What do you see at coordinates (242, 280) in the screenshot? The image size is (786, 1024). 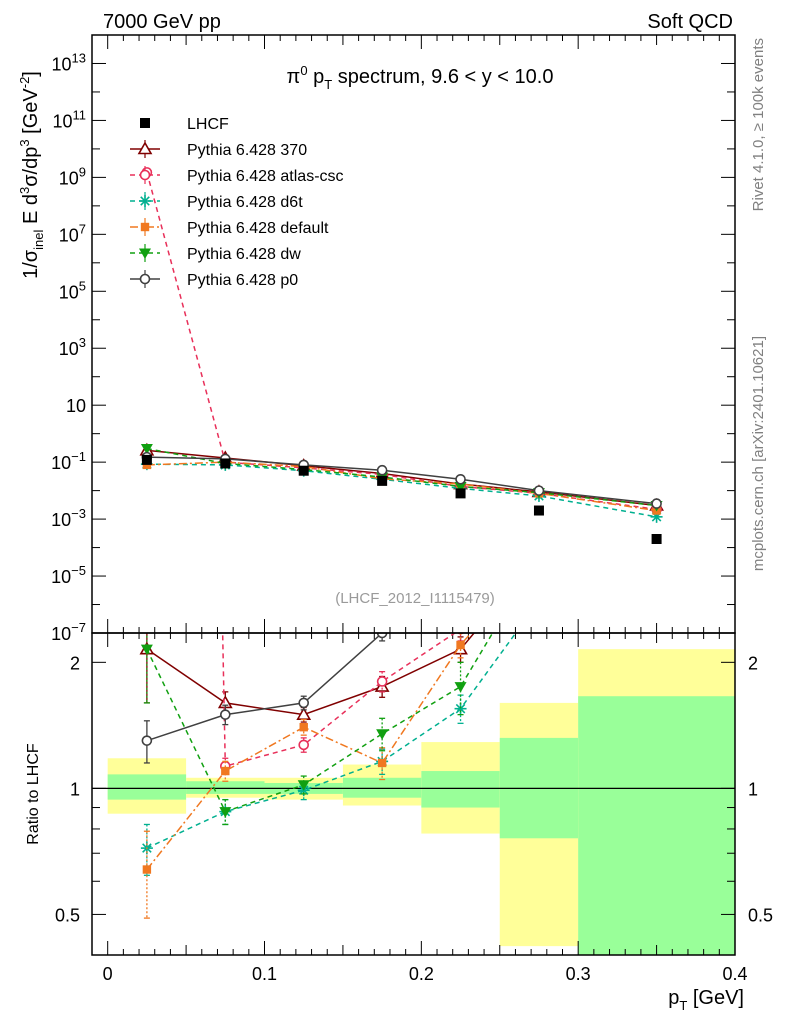 I see `legend-label: Pythia 6.428 p0` at bounding box center [242, 280].